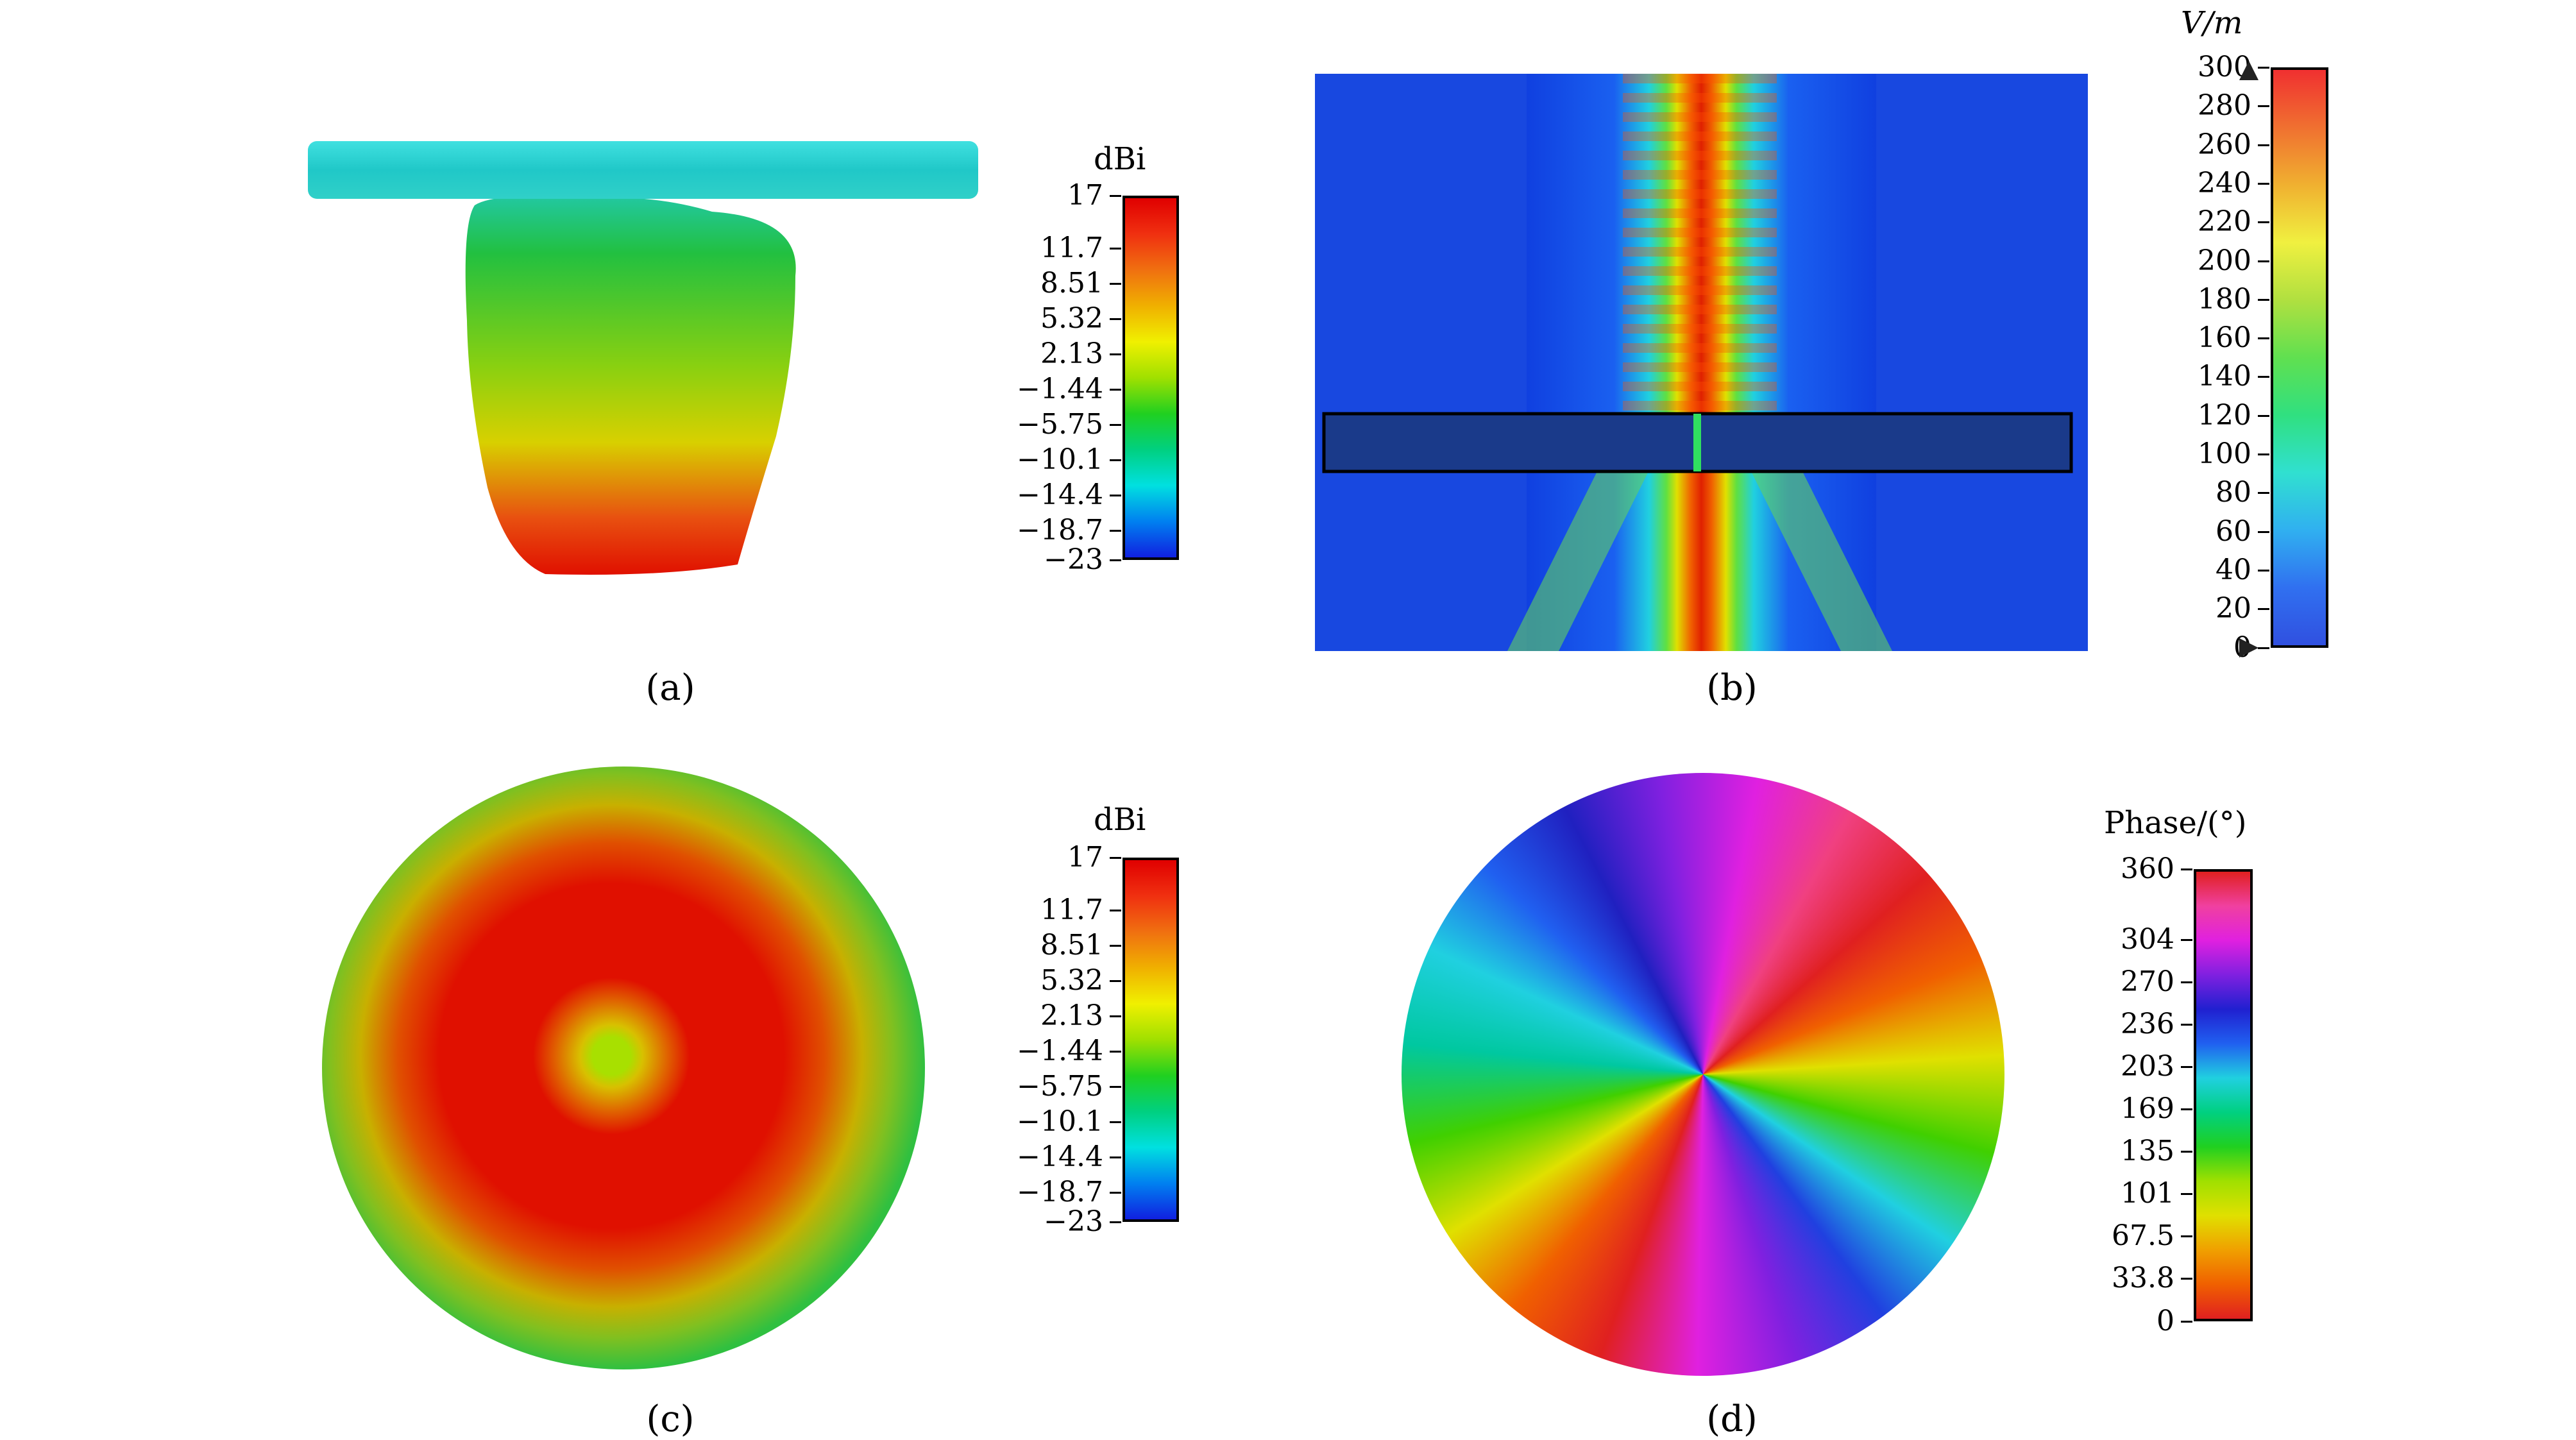 Image resolution: width=2576 pixels, height=1440 pixels. What do you see at coordinates (2223, 1095) in the screenshot?
I see `colorbar-d` at bounding box center [2223, 1095].